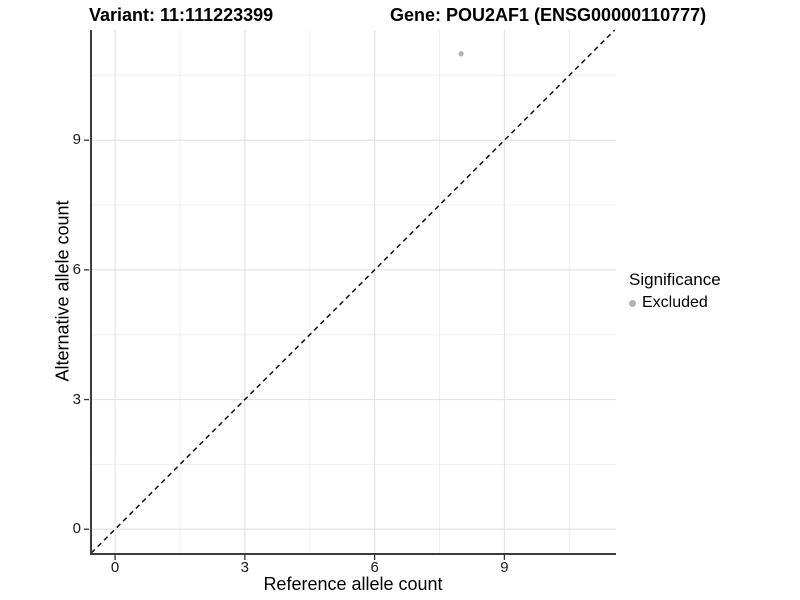 The width and height of the screenshot is (800, 600). Describe the element at coordinates (461, 54) in the screenshot. I see `data-point` at that location.